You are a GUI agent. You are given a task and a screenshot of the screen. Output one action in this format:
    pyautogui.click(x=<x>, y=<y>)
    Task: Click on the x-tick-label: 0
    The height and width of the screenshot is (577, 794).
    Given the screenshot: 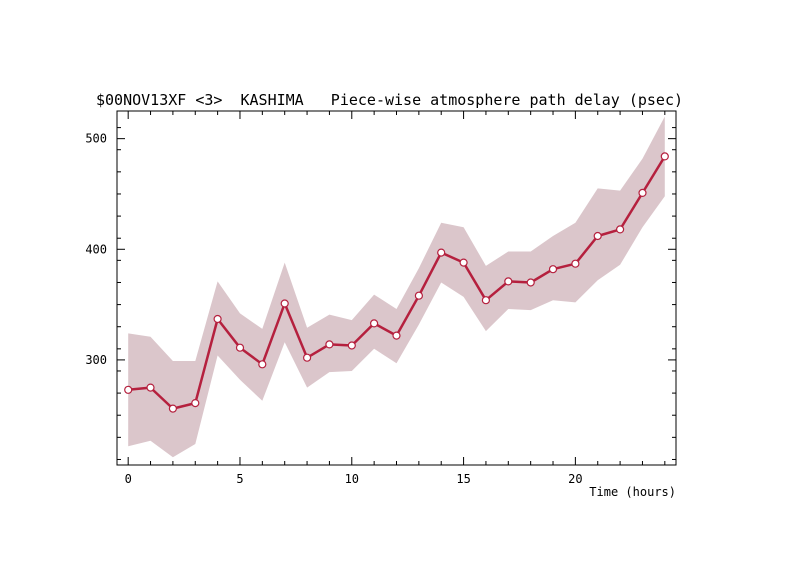 What is the action you would take?
    pyautogui.click(x=128, y=479)
    